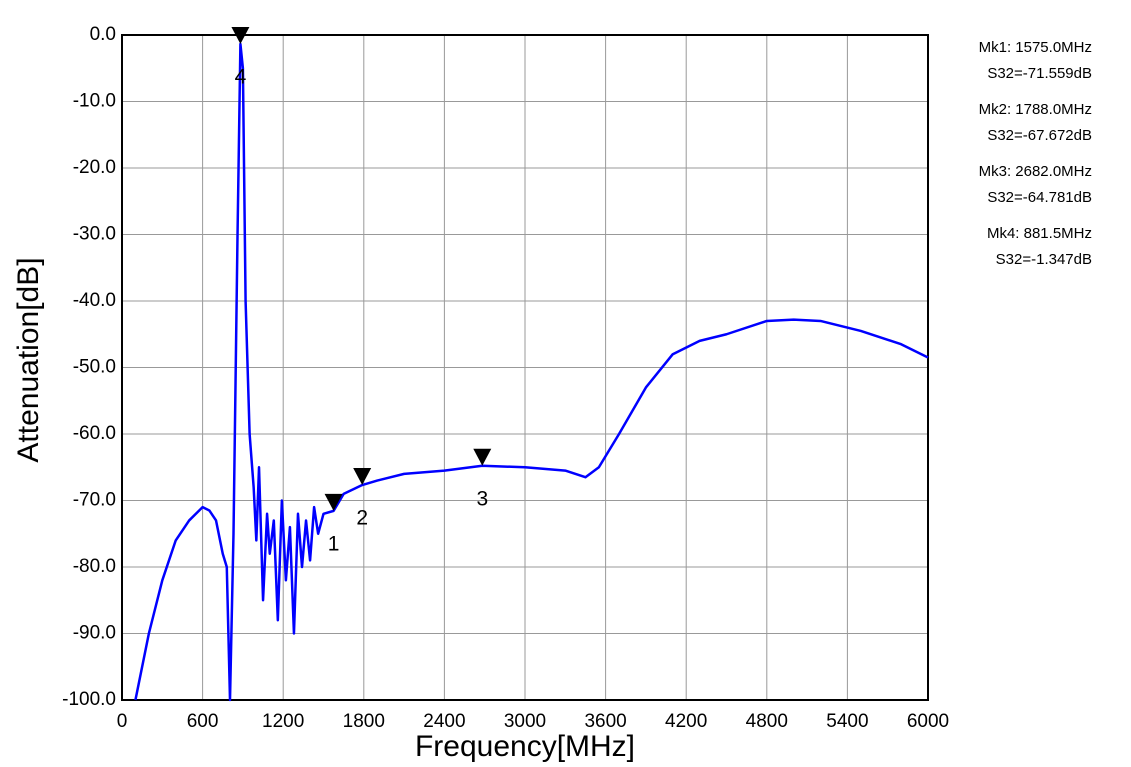 This screenshot has height=767, width=1131. I want to click on x-tick-label: 5400, so click(847, 721).